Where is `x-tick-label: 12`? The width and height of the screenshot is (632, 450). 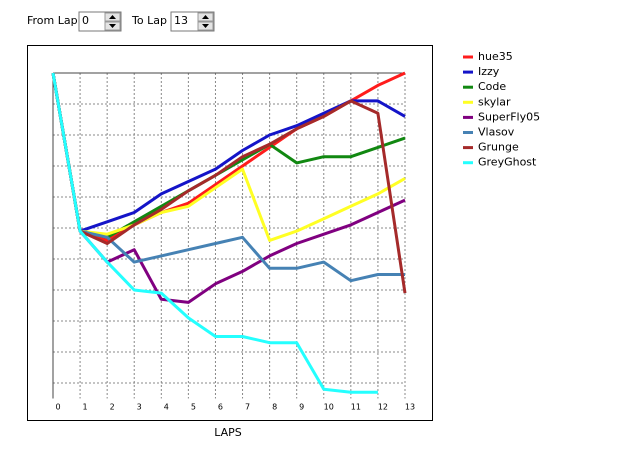 x-tick-label: 12 is located at coordinates (383, 407).